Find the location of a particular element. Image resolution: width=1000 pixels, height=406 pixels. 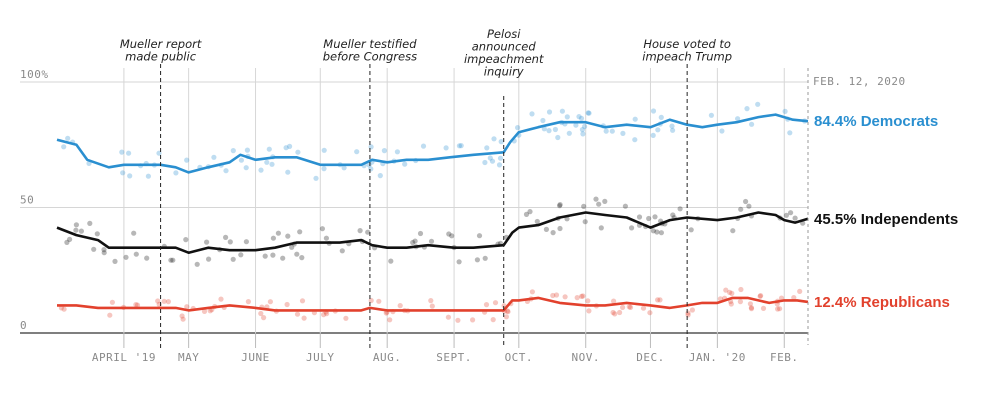

event-annotation-line: Pelosi is located at coordinates (504, 34).